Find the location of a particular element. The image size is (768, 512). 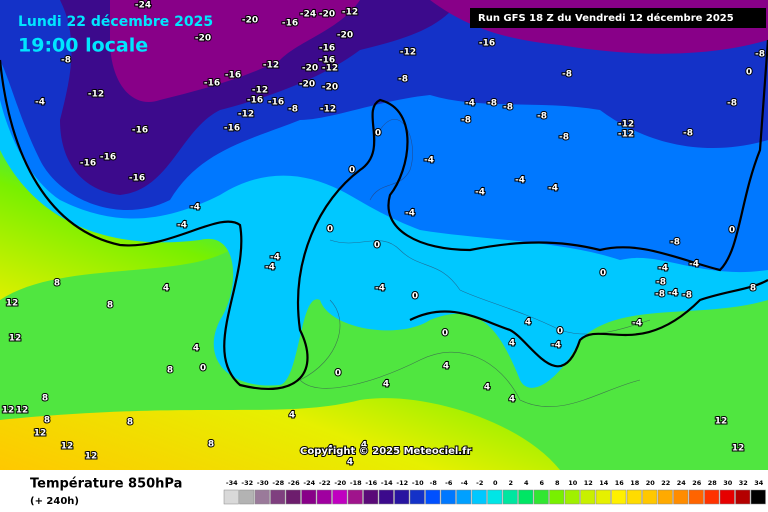

legend-tick-label: -18 is located at coordinates (356, 483).